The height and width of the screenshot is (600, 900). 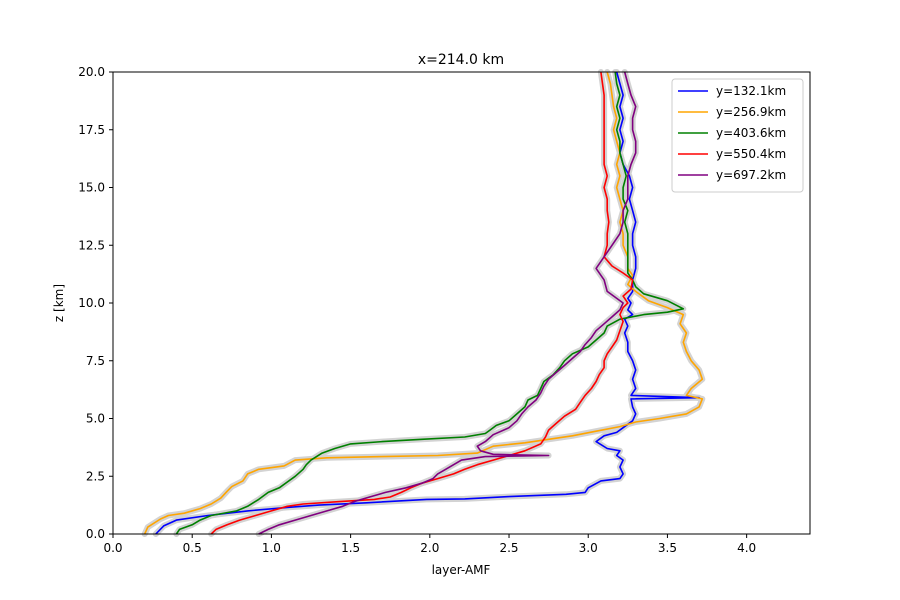 What do you see at coordinates (192, 548) in the screenshot?
I see `x-tick-label: 0.5` at bounding box center [192, 548].